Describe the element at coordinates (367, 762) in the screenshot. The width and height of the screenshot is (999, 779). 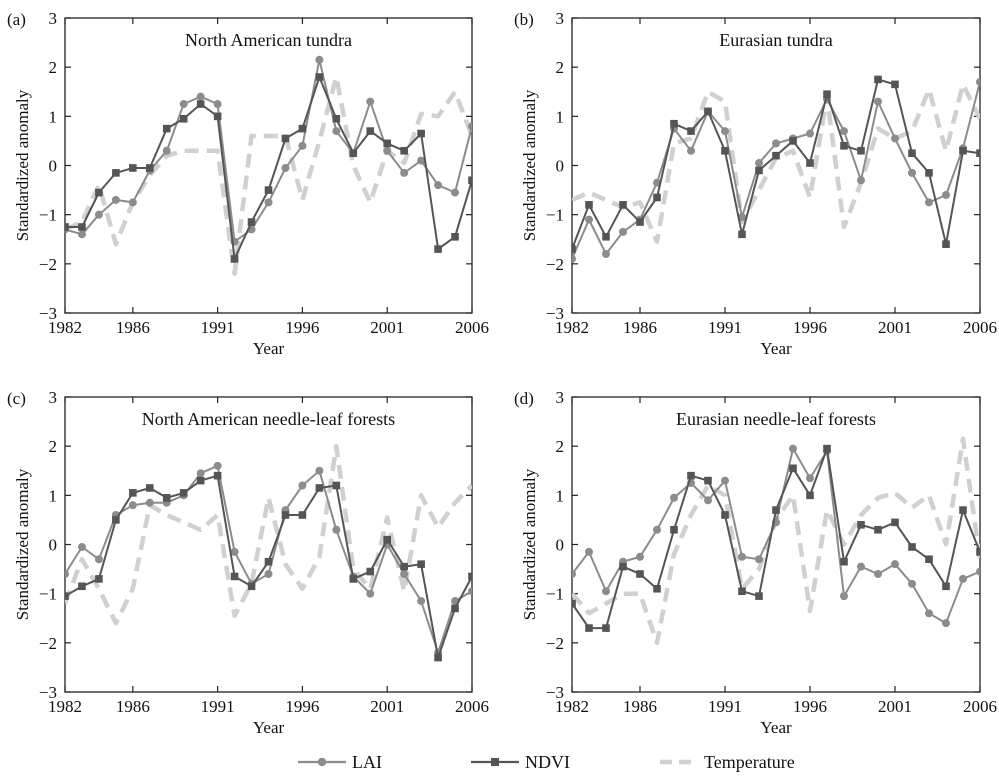
I see `legend-label-lai: LAI` at that location.